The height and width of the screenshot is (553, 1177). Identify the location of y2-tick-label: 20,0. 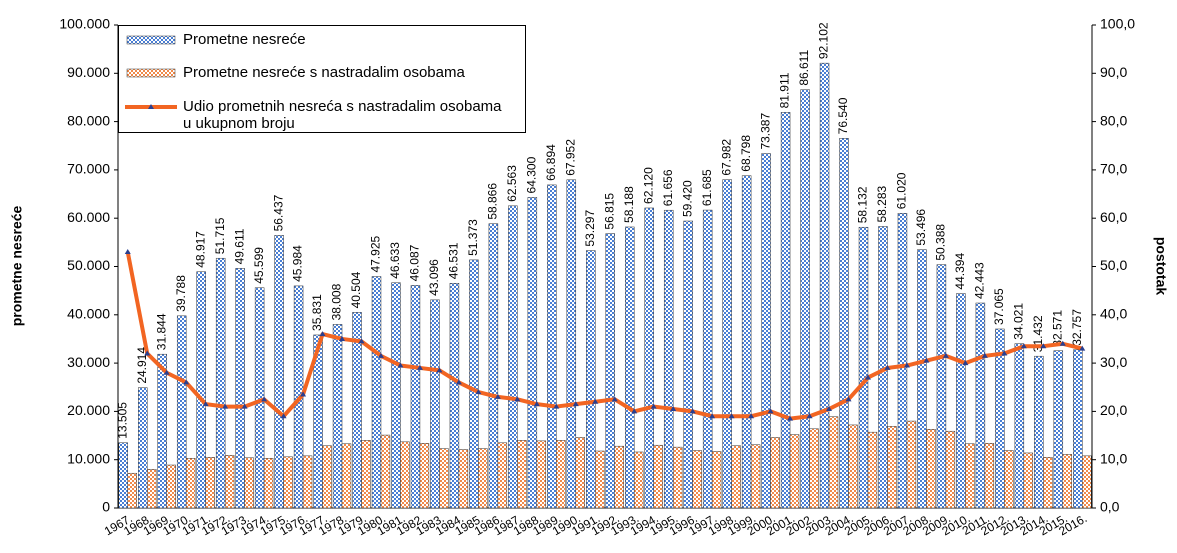
(1113, 410).